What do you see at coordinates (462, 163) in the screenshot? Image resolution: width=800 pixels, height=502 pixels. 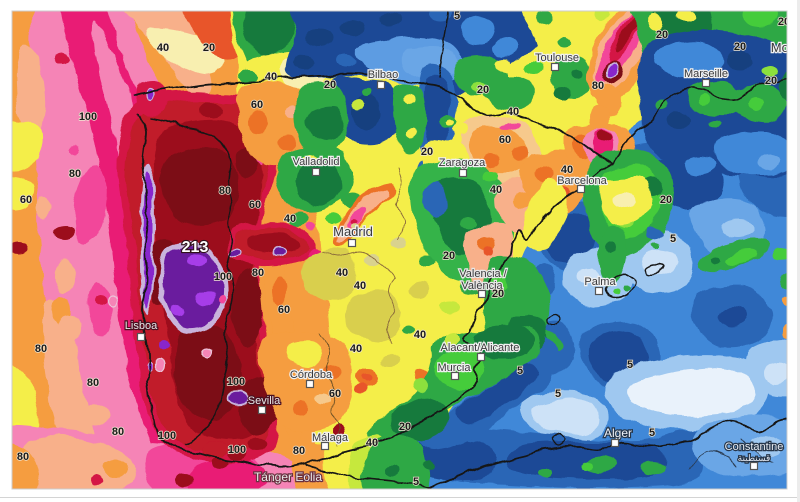 I see `svg-text: Zaragoza` at bounding box center [462, 163].